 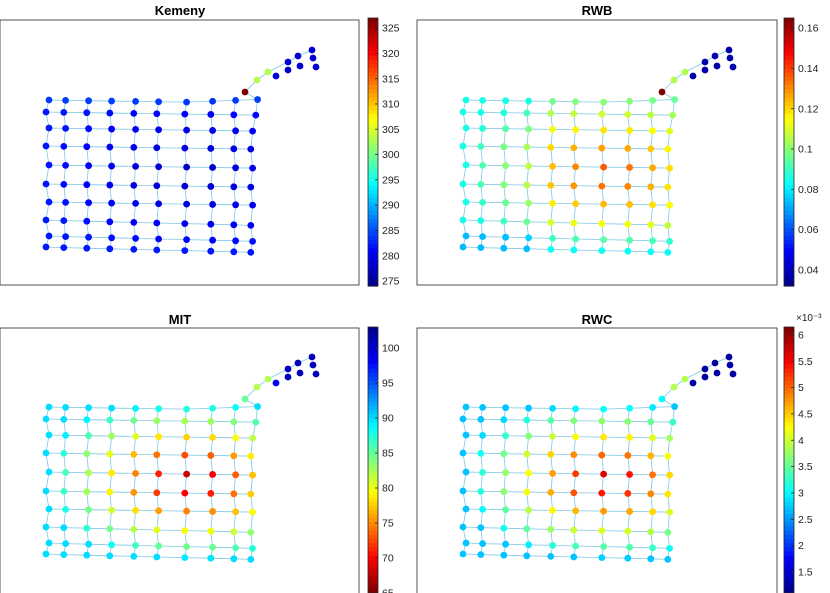 What do you see at coordinates (388, 454) in the screenshot?
I see `colorbar-tick-label: 85` at bounding box center [388, 454].